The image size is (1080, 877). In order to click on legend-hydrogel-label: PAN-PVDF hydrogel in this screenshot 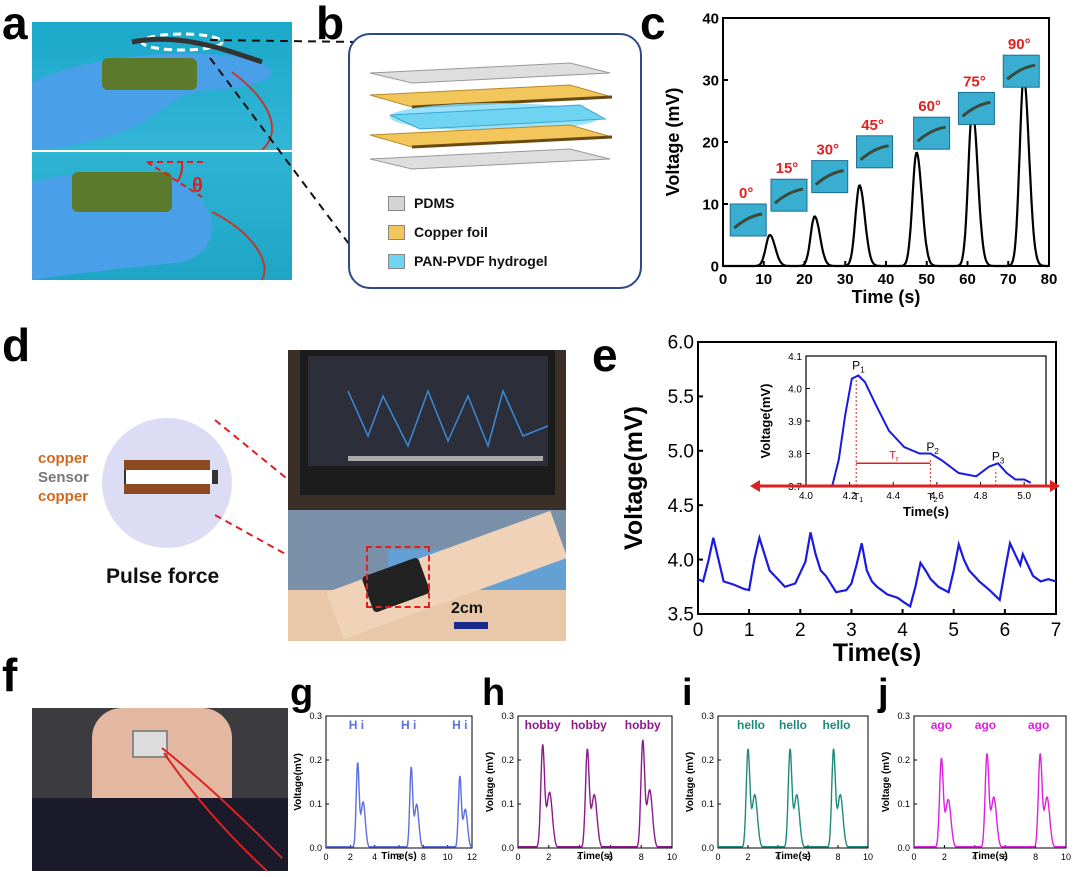, I will do `click(481, 261)`.